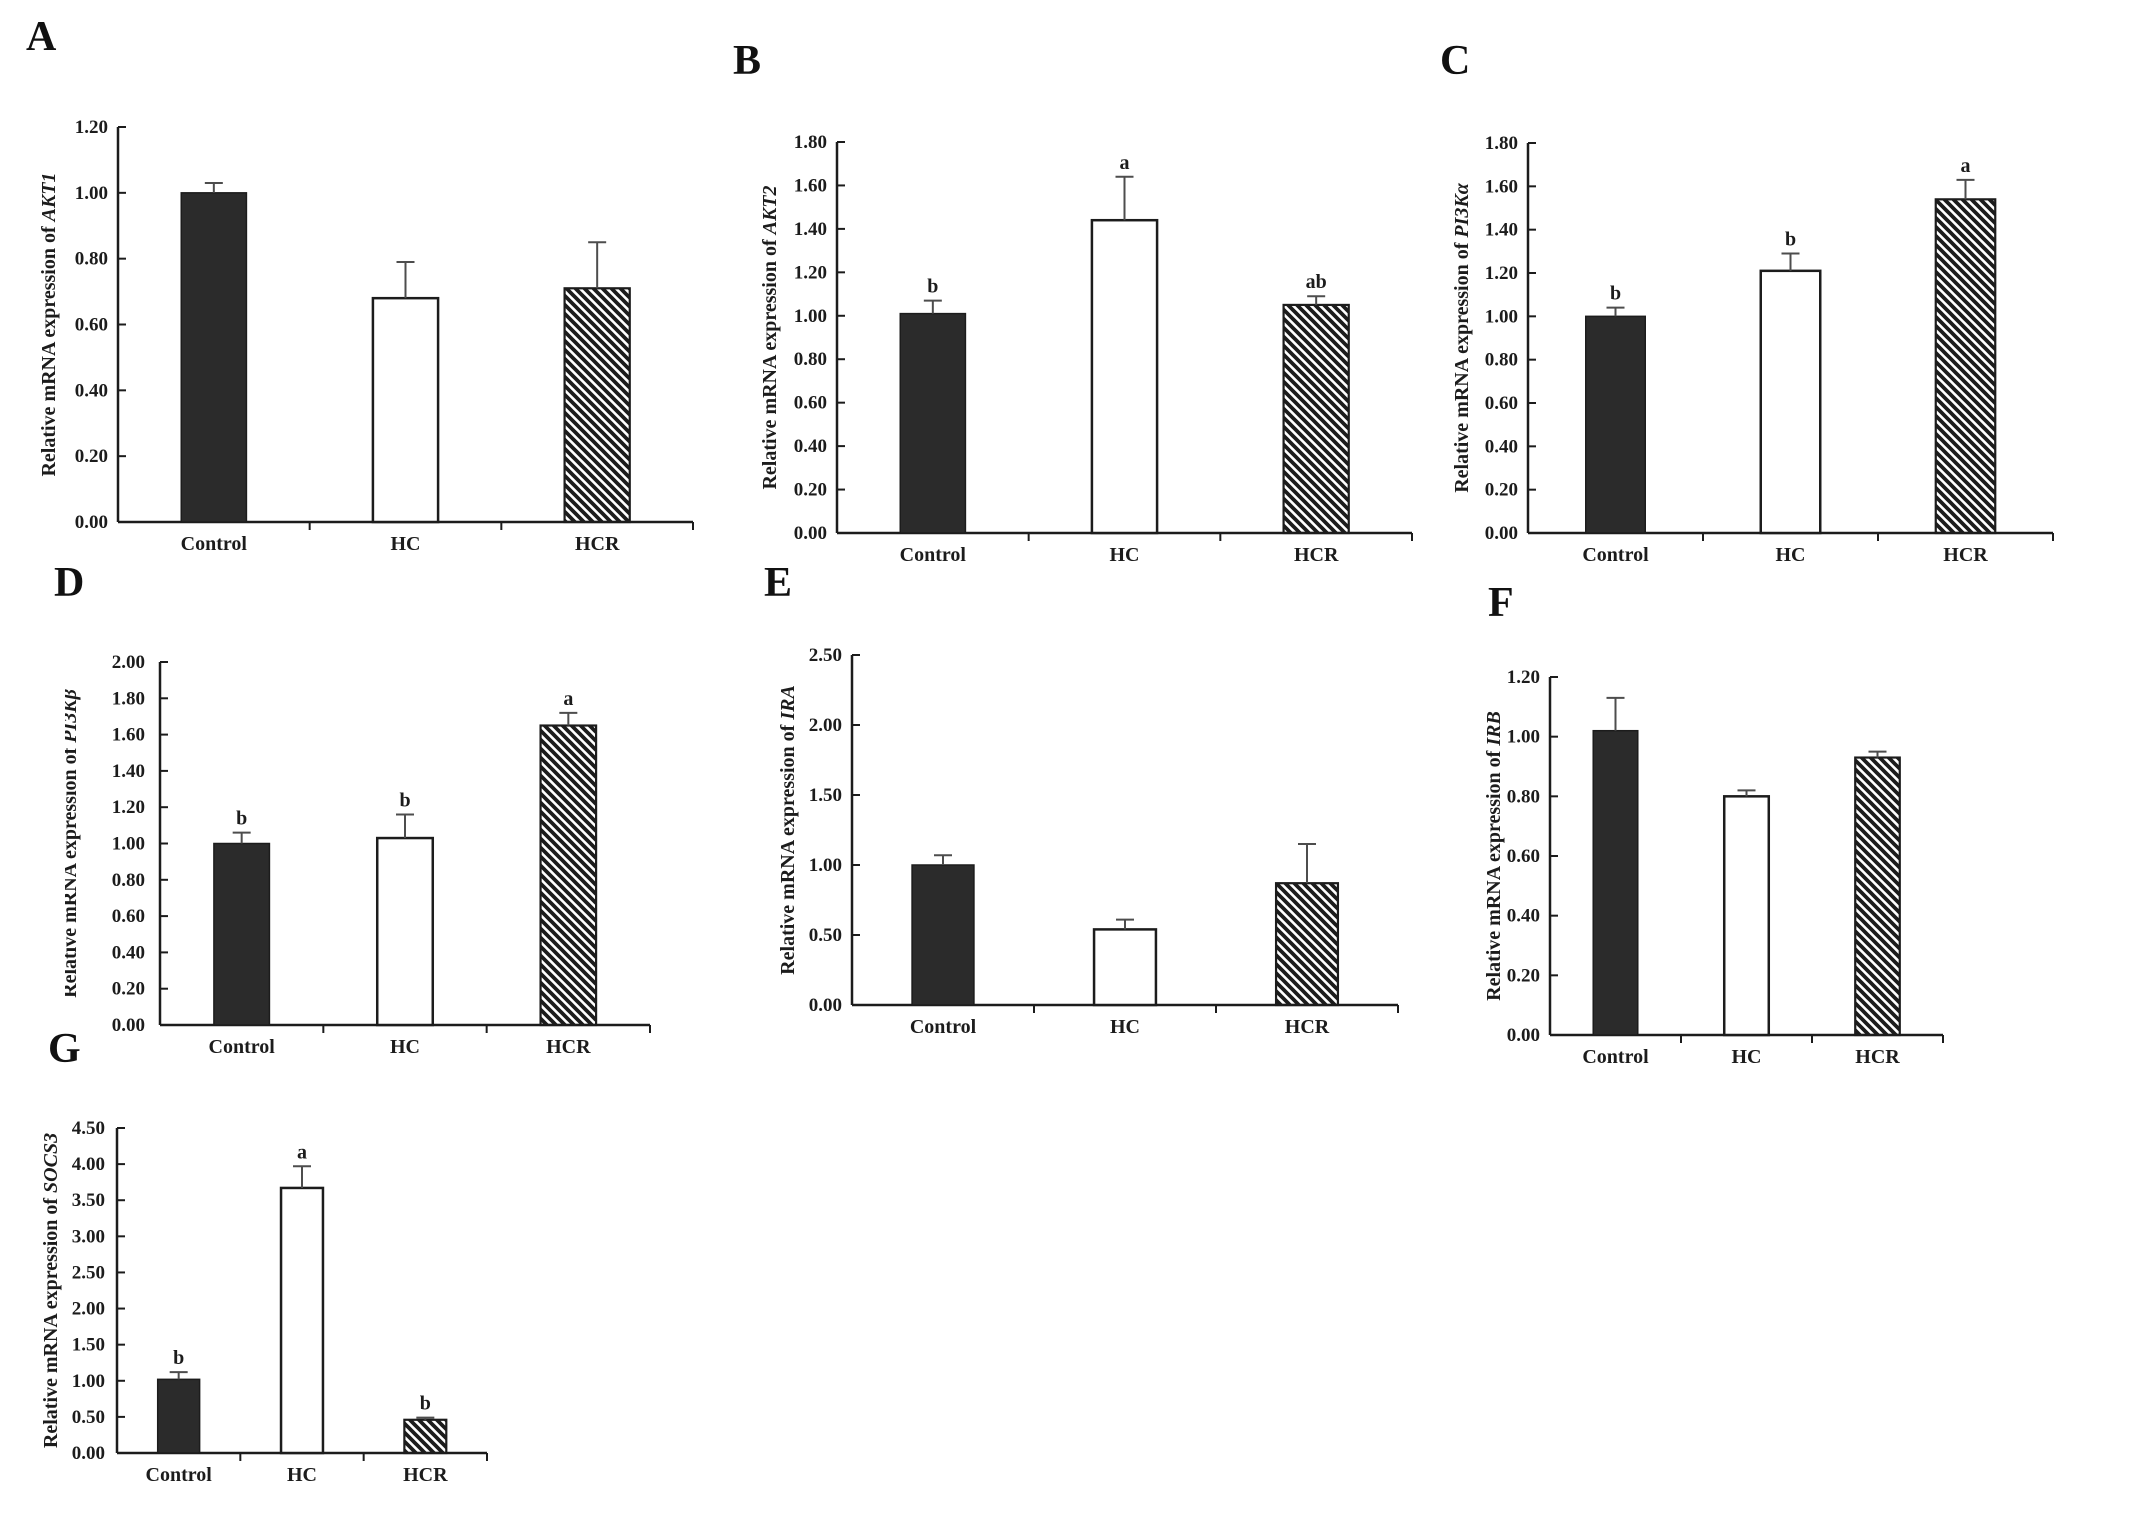 The width and height of the screenshot is (2145, 1540). What do you see at coordinates (73, 842) in the screenshot?
I see `y-axis-title: Relative mRNA expression of PI3Kβ` at bounding box center [73, 842].